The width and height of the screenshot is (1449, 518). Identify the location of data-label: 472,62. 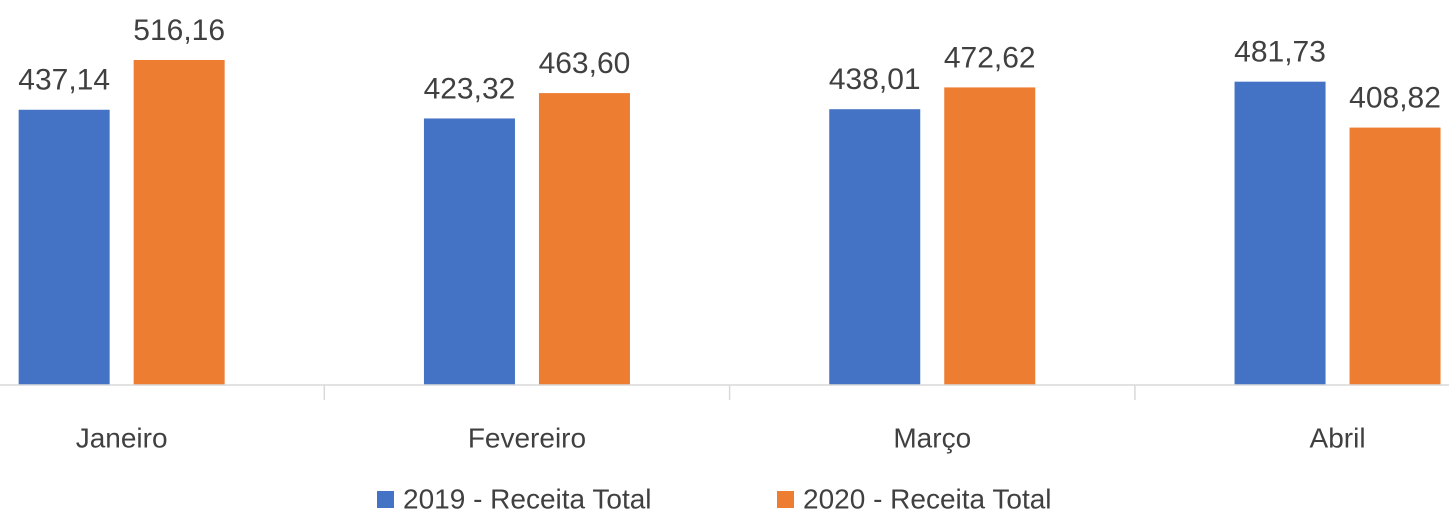
(990, 57).